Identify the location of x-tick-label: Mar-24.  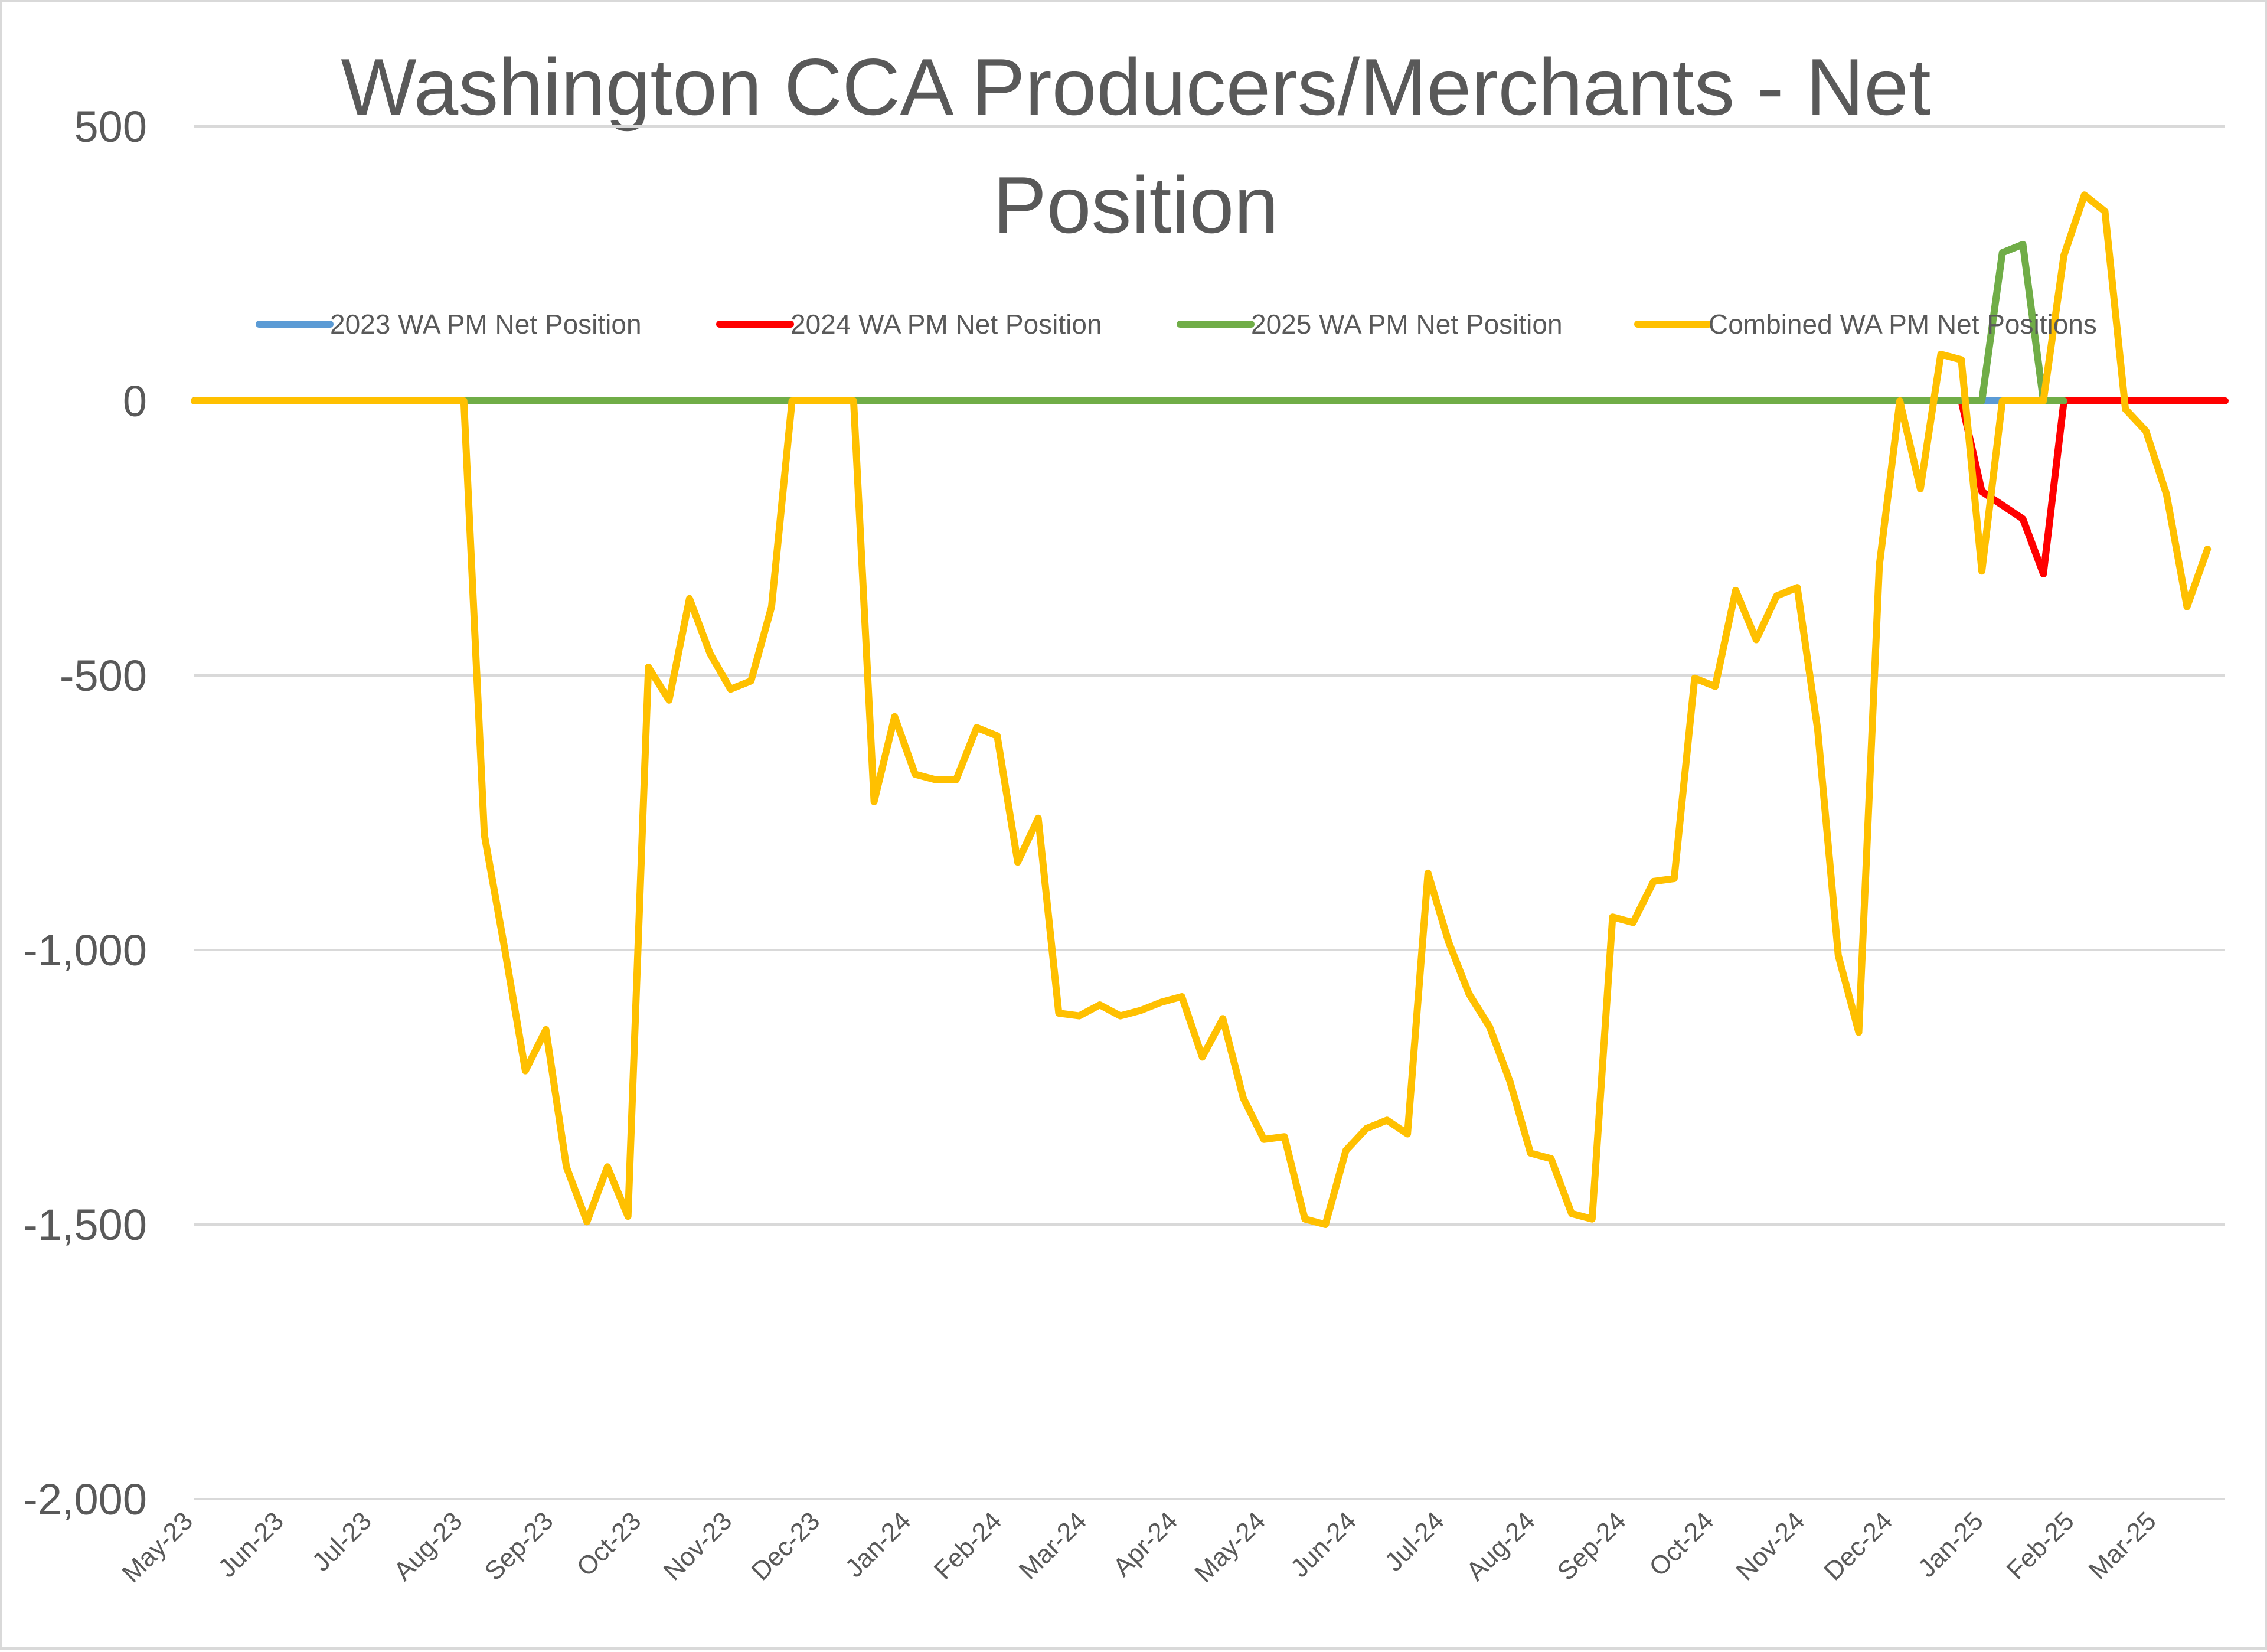
(1053, 1545).